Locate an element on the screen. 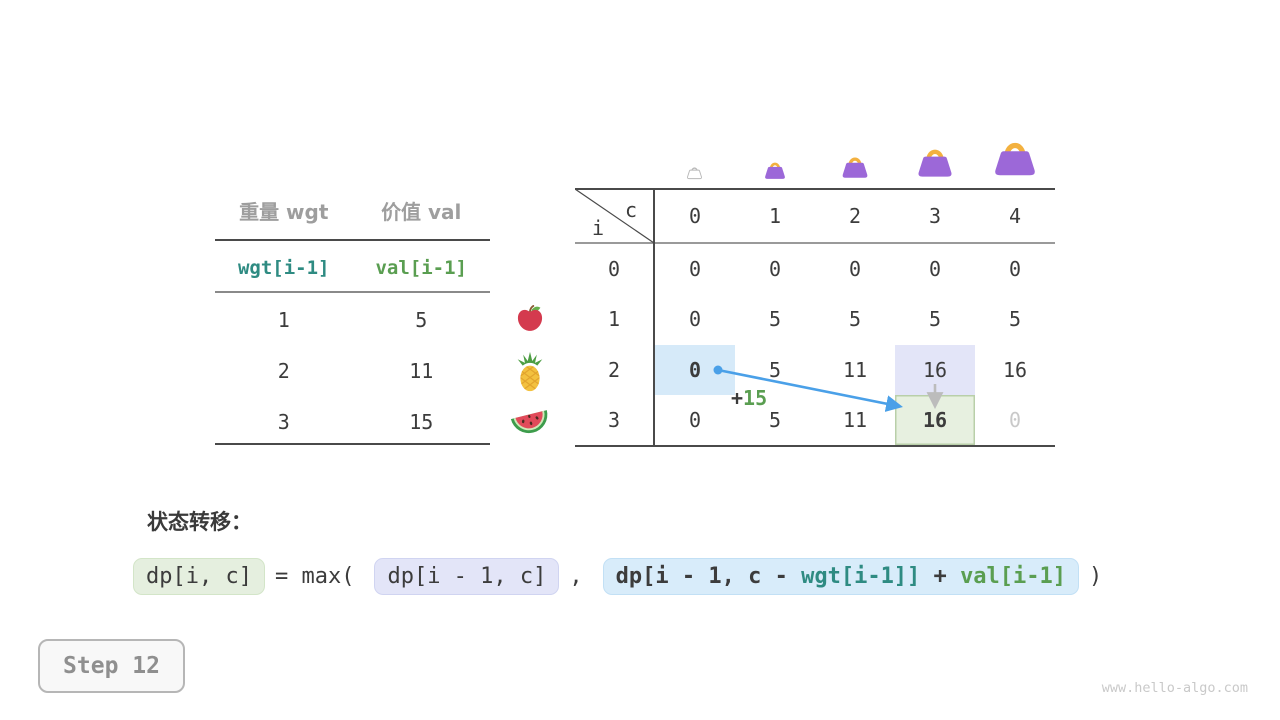 This screenshot has height=720, width=1280. gain-value: 15 is located at coordinates (755, 398).